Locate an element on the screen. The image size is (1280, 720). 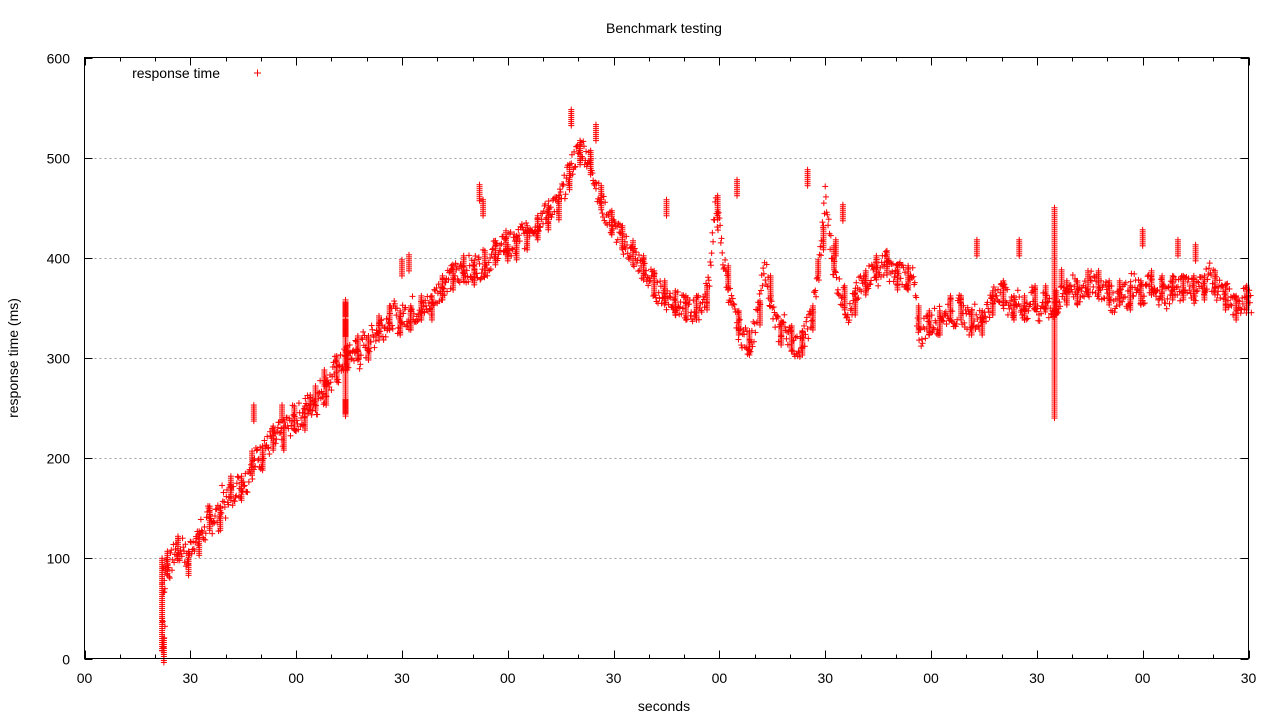
y-tick-label: 600 is located at coordinates (59, 59).